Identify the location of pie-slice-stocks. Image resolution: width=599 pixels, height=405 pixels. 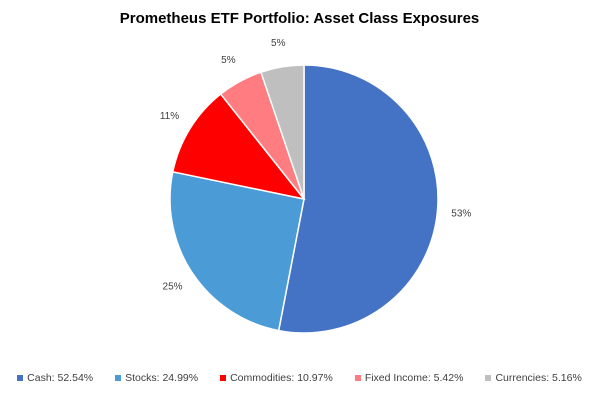
(237, 251).